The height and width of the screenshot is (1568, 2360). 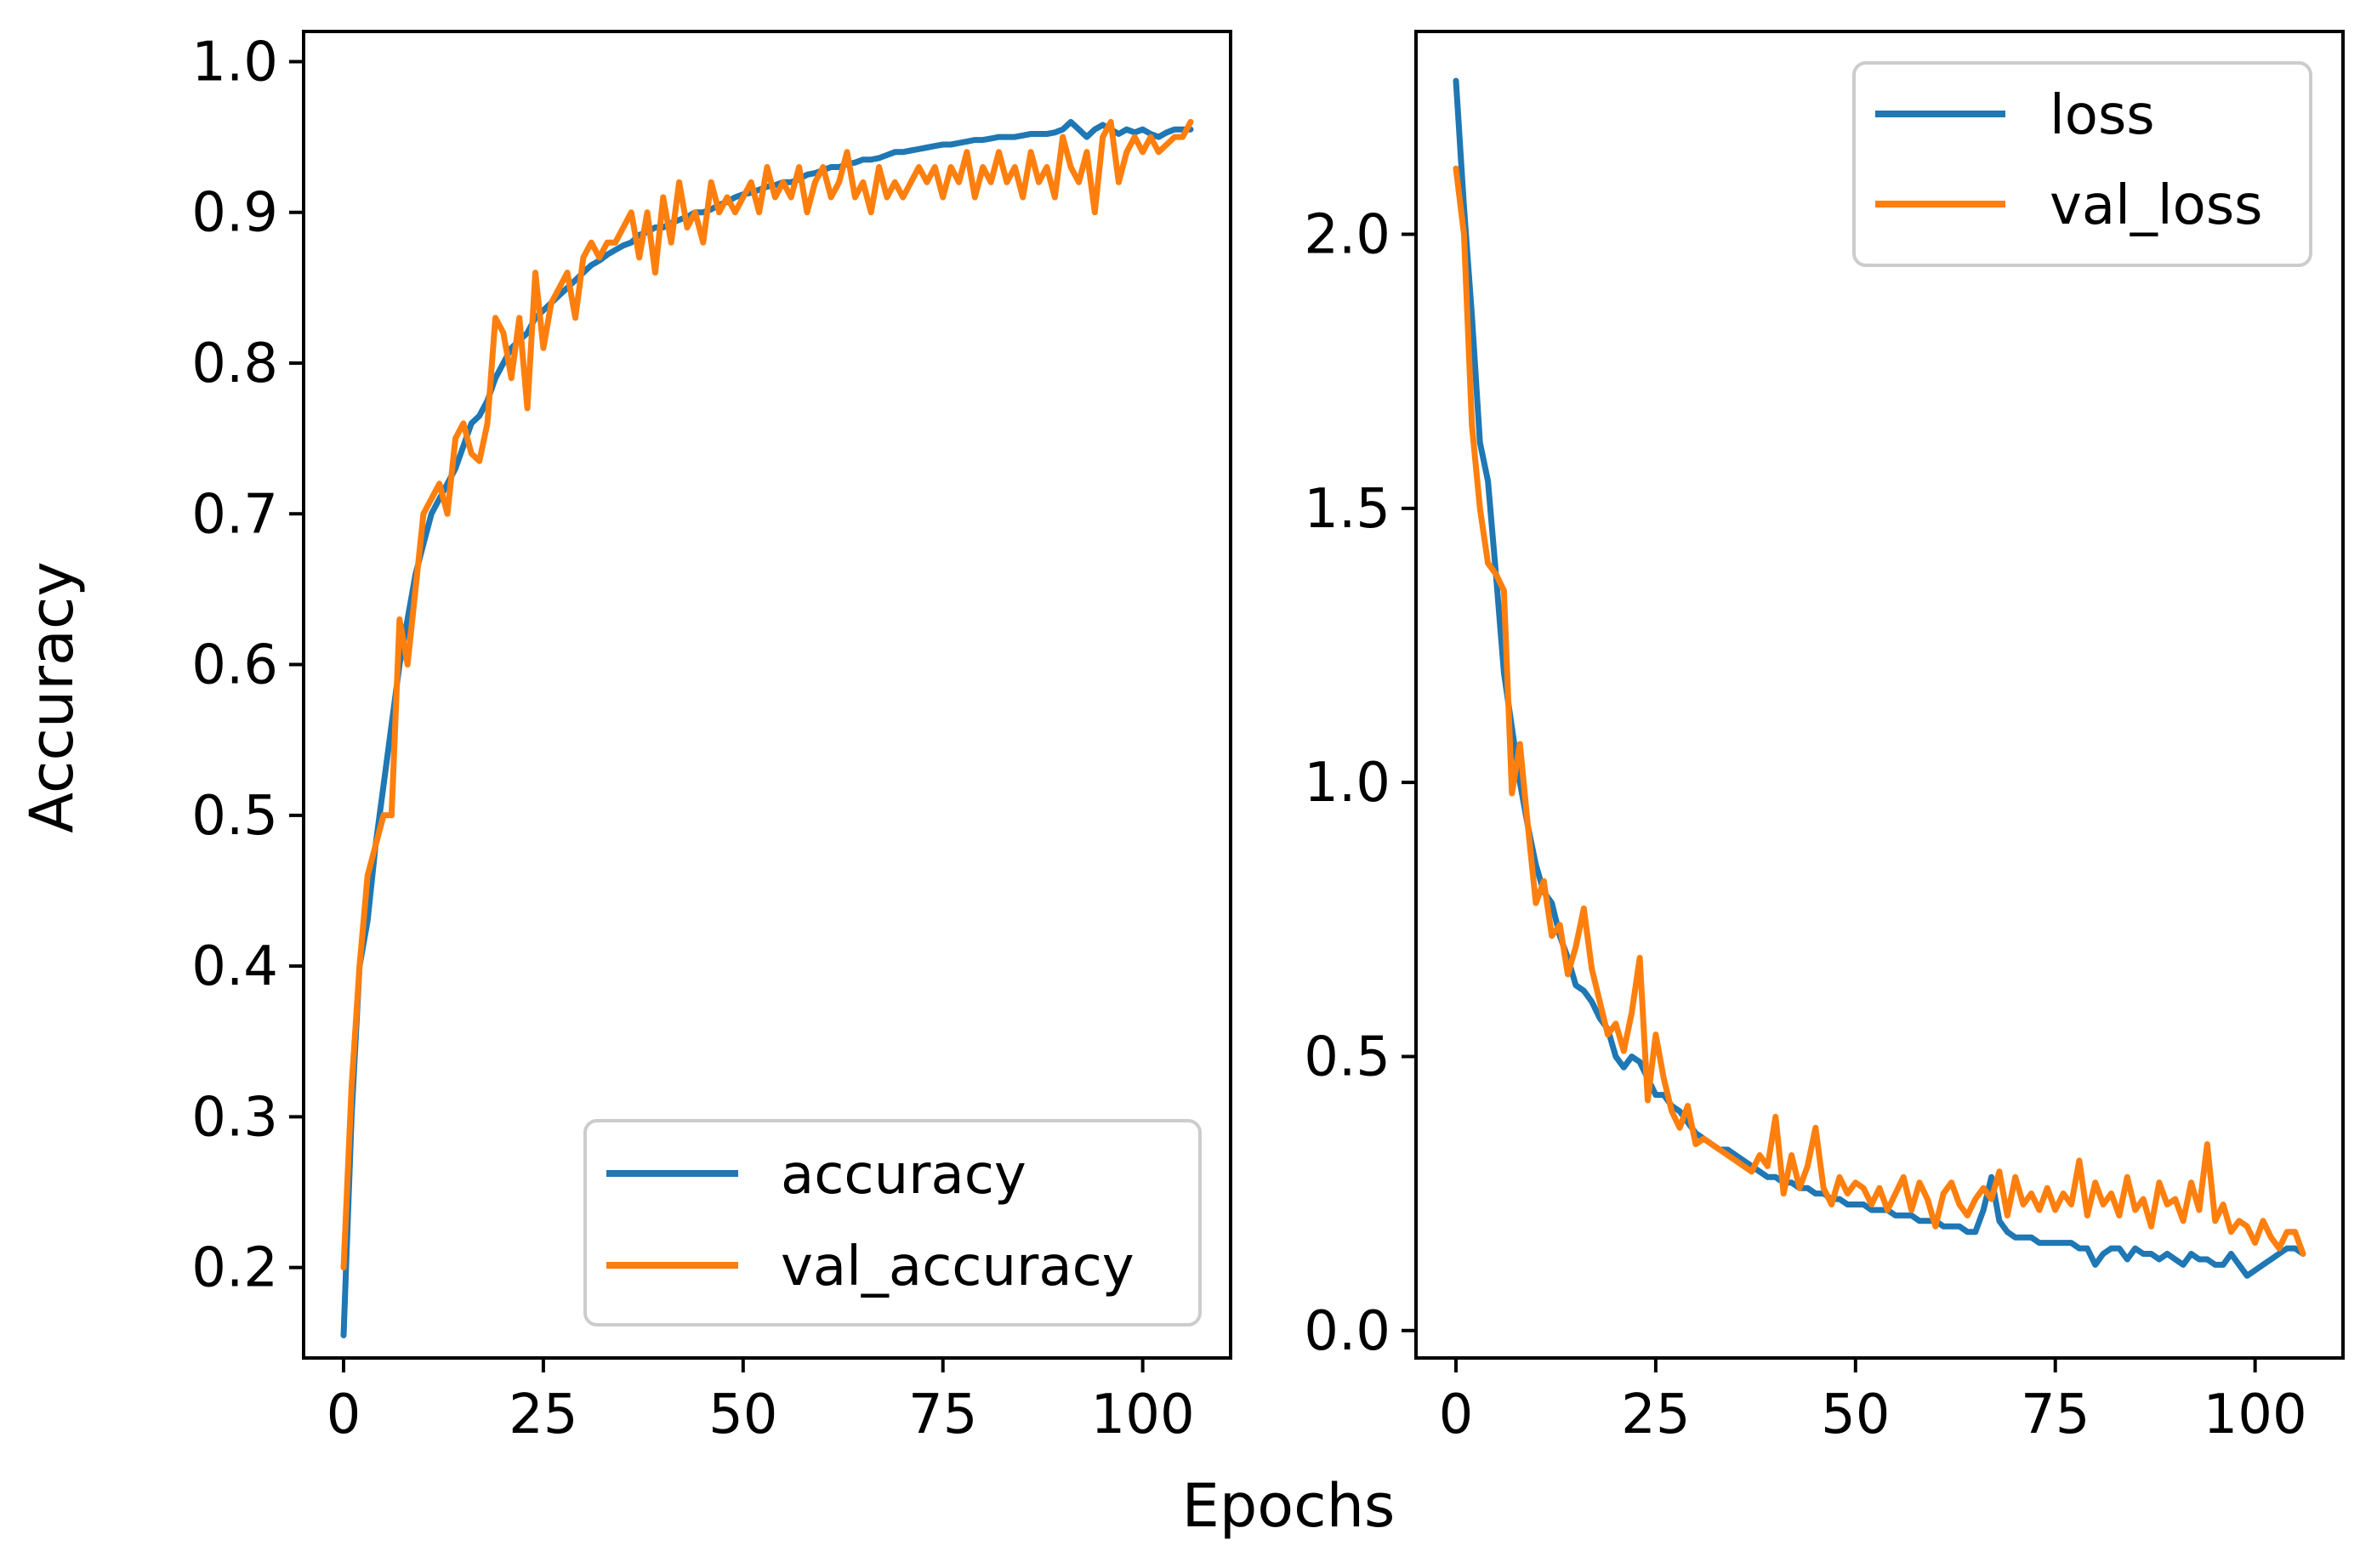 What do you see at coordinates (942, 1414) in the screenshot?
I see `accuracy-x-tick-label: 75` at bounding box center [942, 1414].